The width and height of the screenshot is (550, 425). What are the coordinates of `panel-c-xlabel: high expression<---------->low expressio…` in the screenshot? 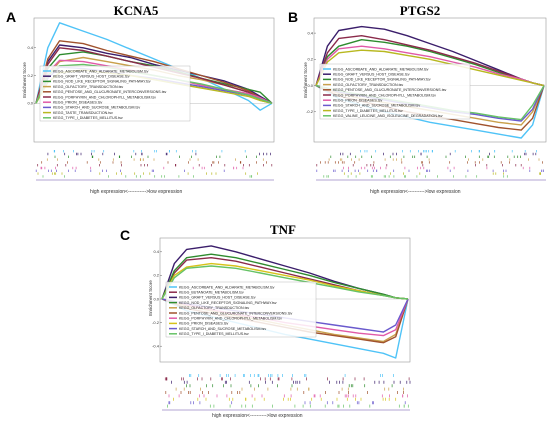 It's located at (257, 416).